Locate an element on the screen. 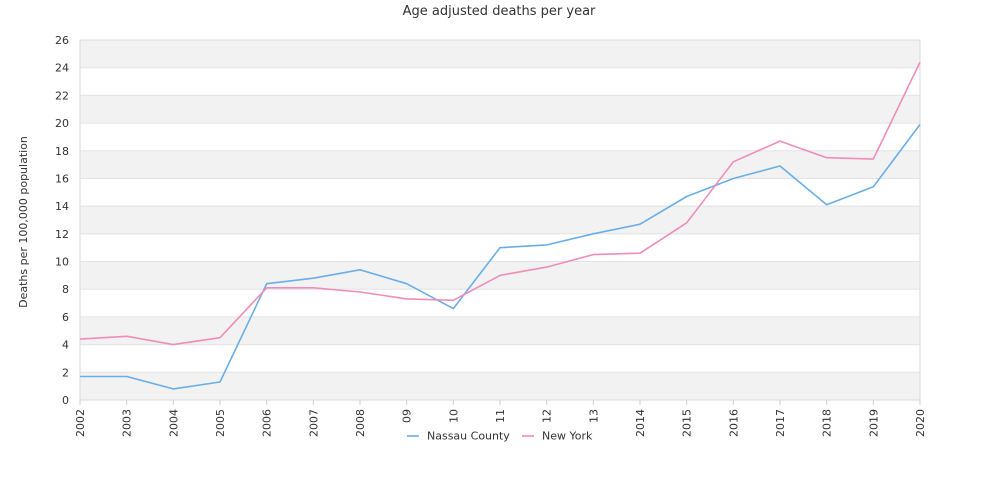  y-tick-label: 26 is located at coordinates (62, 40).